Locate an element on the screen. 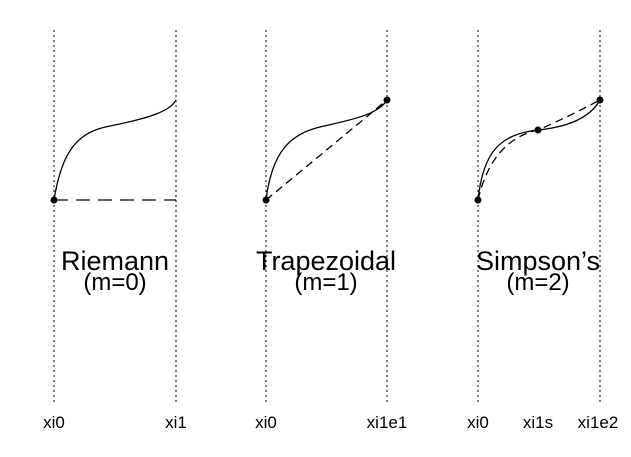 The image size is (631, 457). simpson-approximation-curve is located at coordinates (539, 150).